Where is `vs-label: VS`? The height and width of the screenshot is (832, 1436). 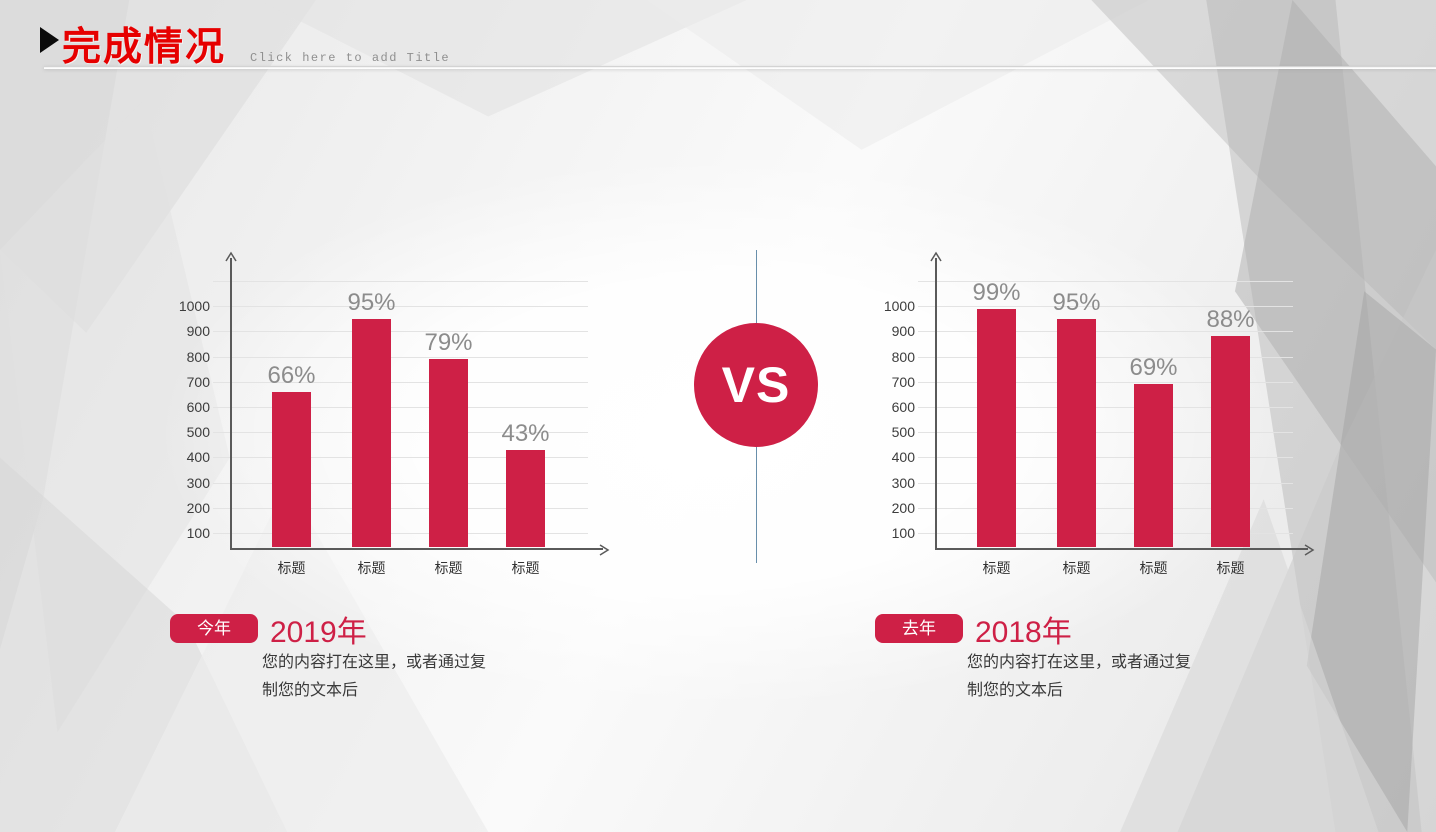 vs-label: VS is located at coordinates (756, 385).